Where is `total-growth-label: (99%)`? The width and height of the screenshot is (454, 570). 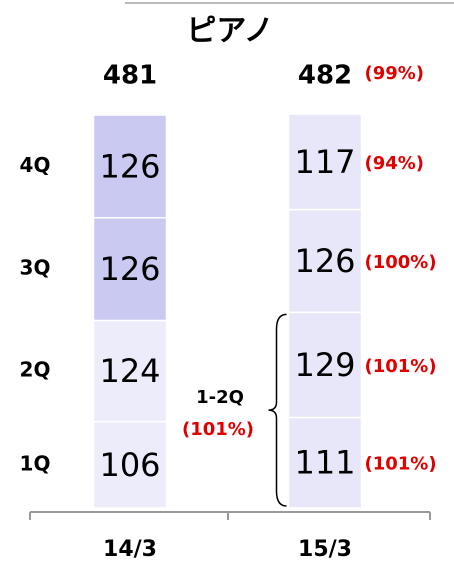
total-growth-label: (99%) is located at coordinates (395, 73).